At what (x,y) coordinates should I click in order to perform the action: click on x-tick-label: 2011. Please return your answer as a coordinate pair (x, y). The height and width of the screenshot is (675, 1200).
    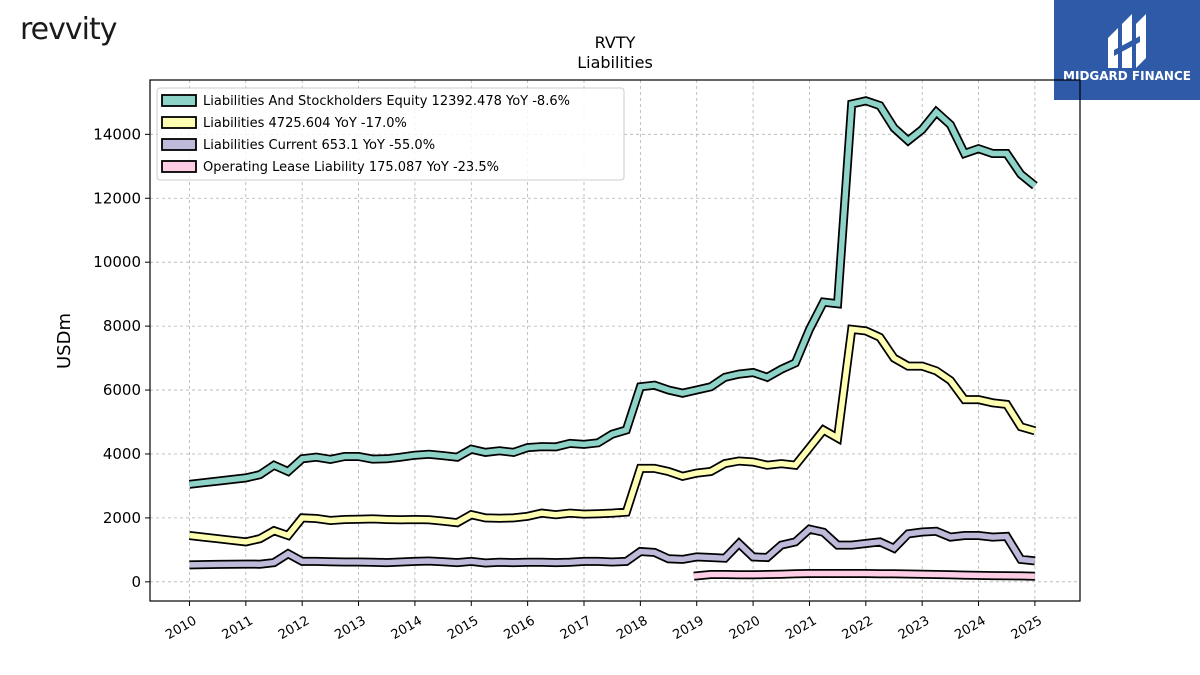
    Looking at the image, I should click on (238, 628).